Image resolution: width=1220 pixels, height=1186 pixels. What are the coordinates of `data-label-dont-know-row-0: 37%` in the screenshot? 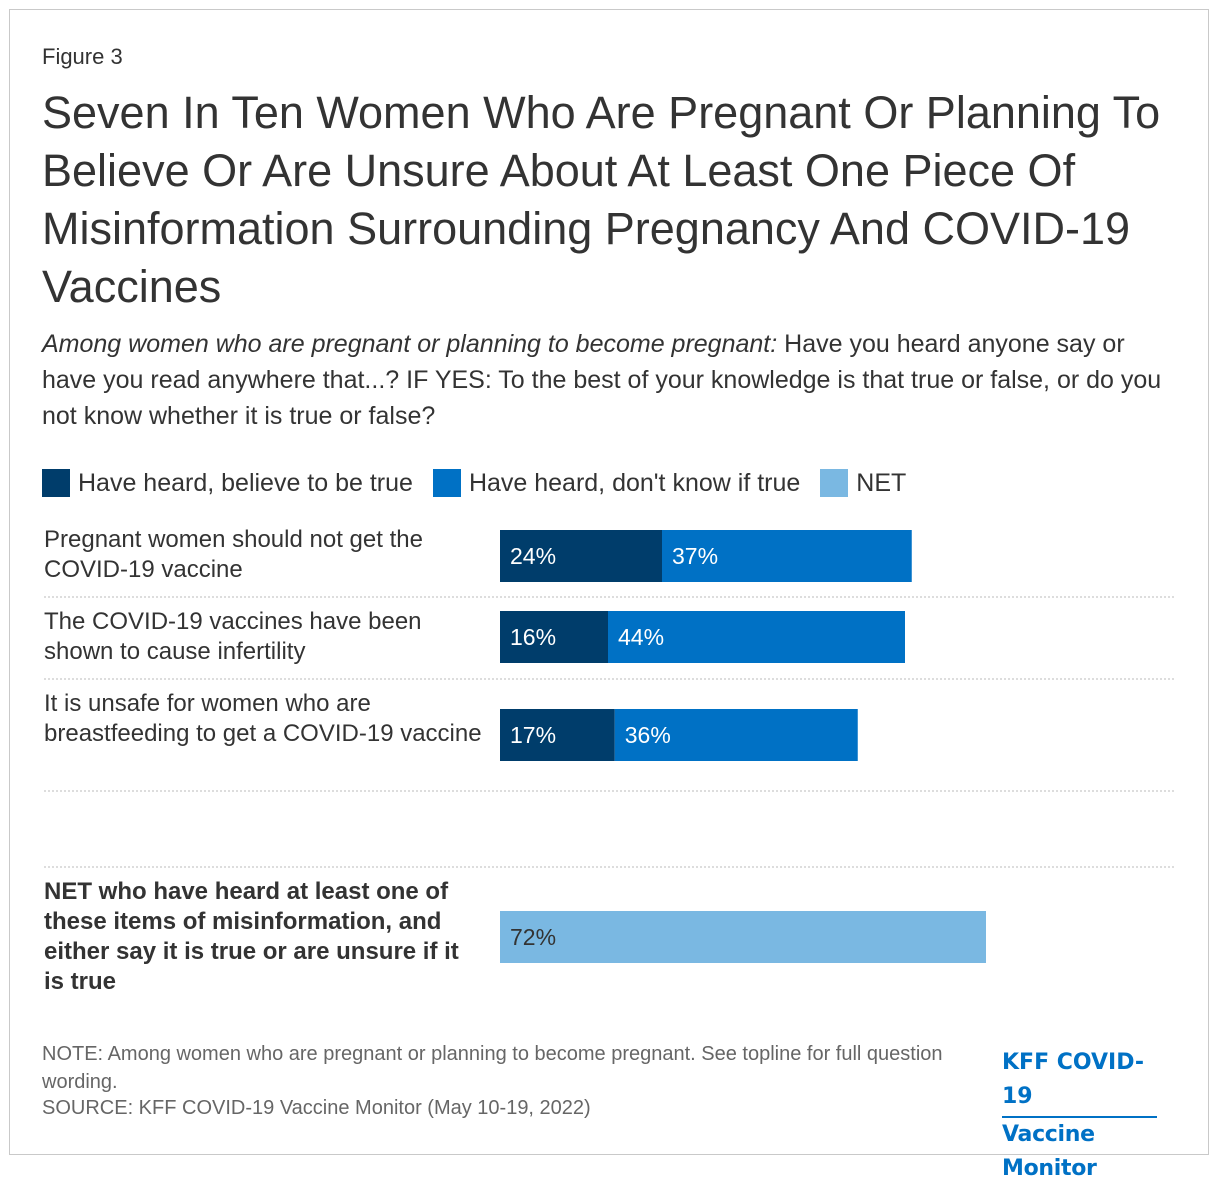 It's located at (695, 556).